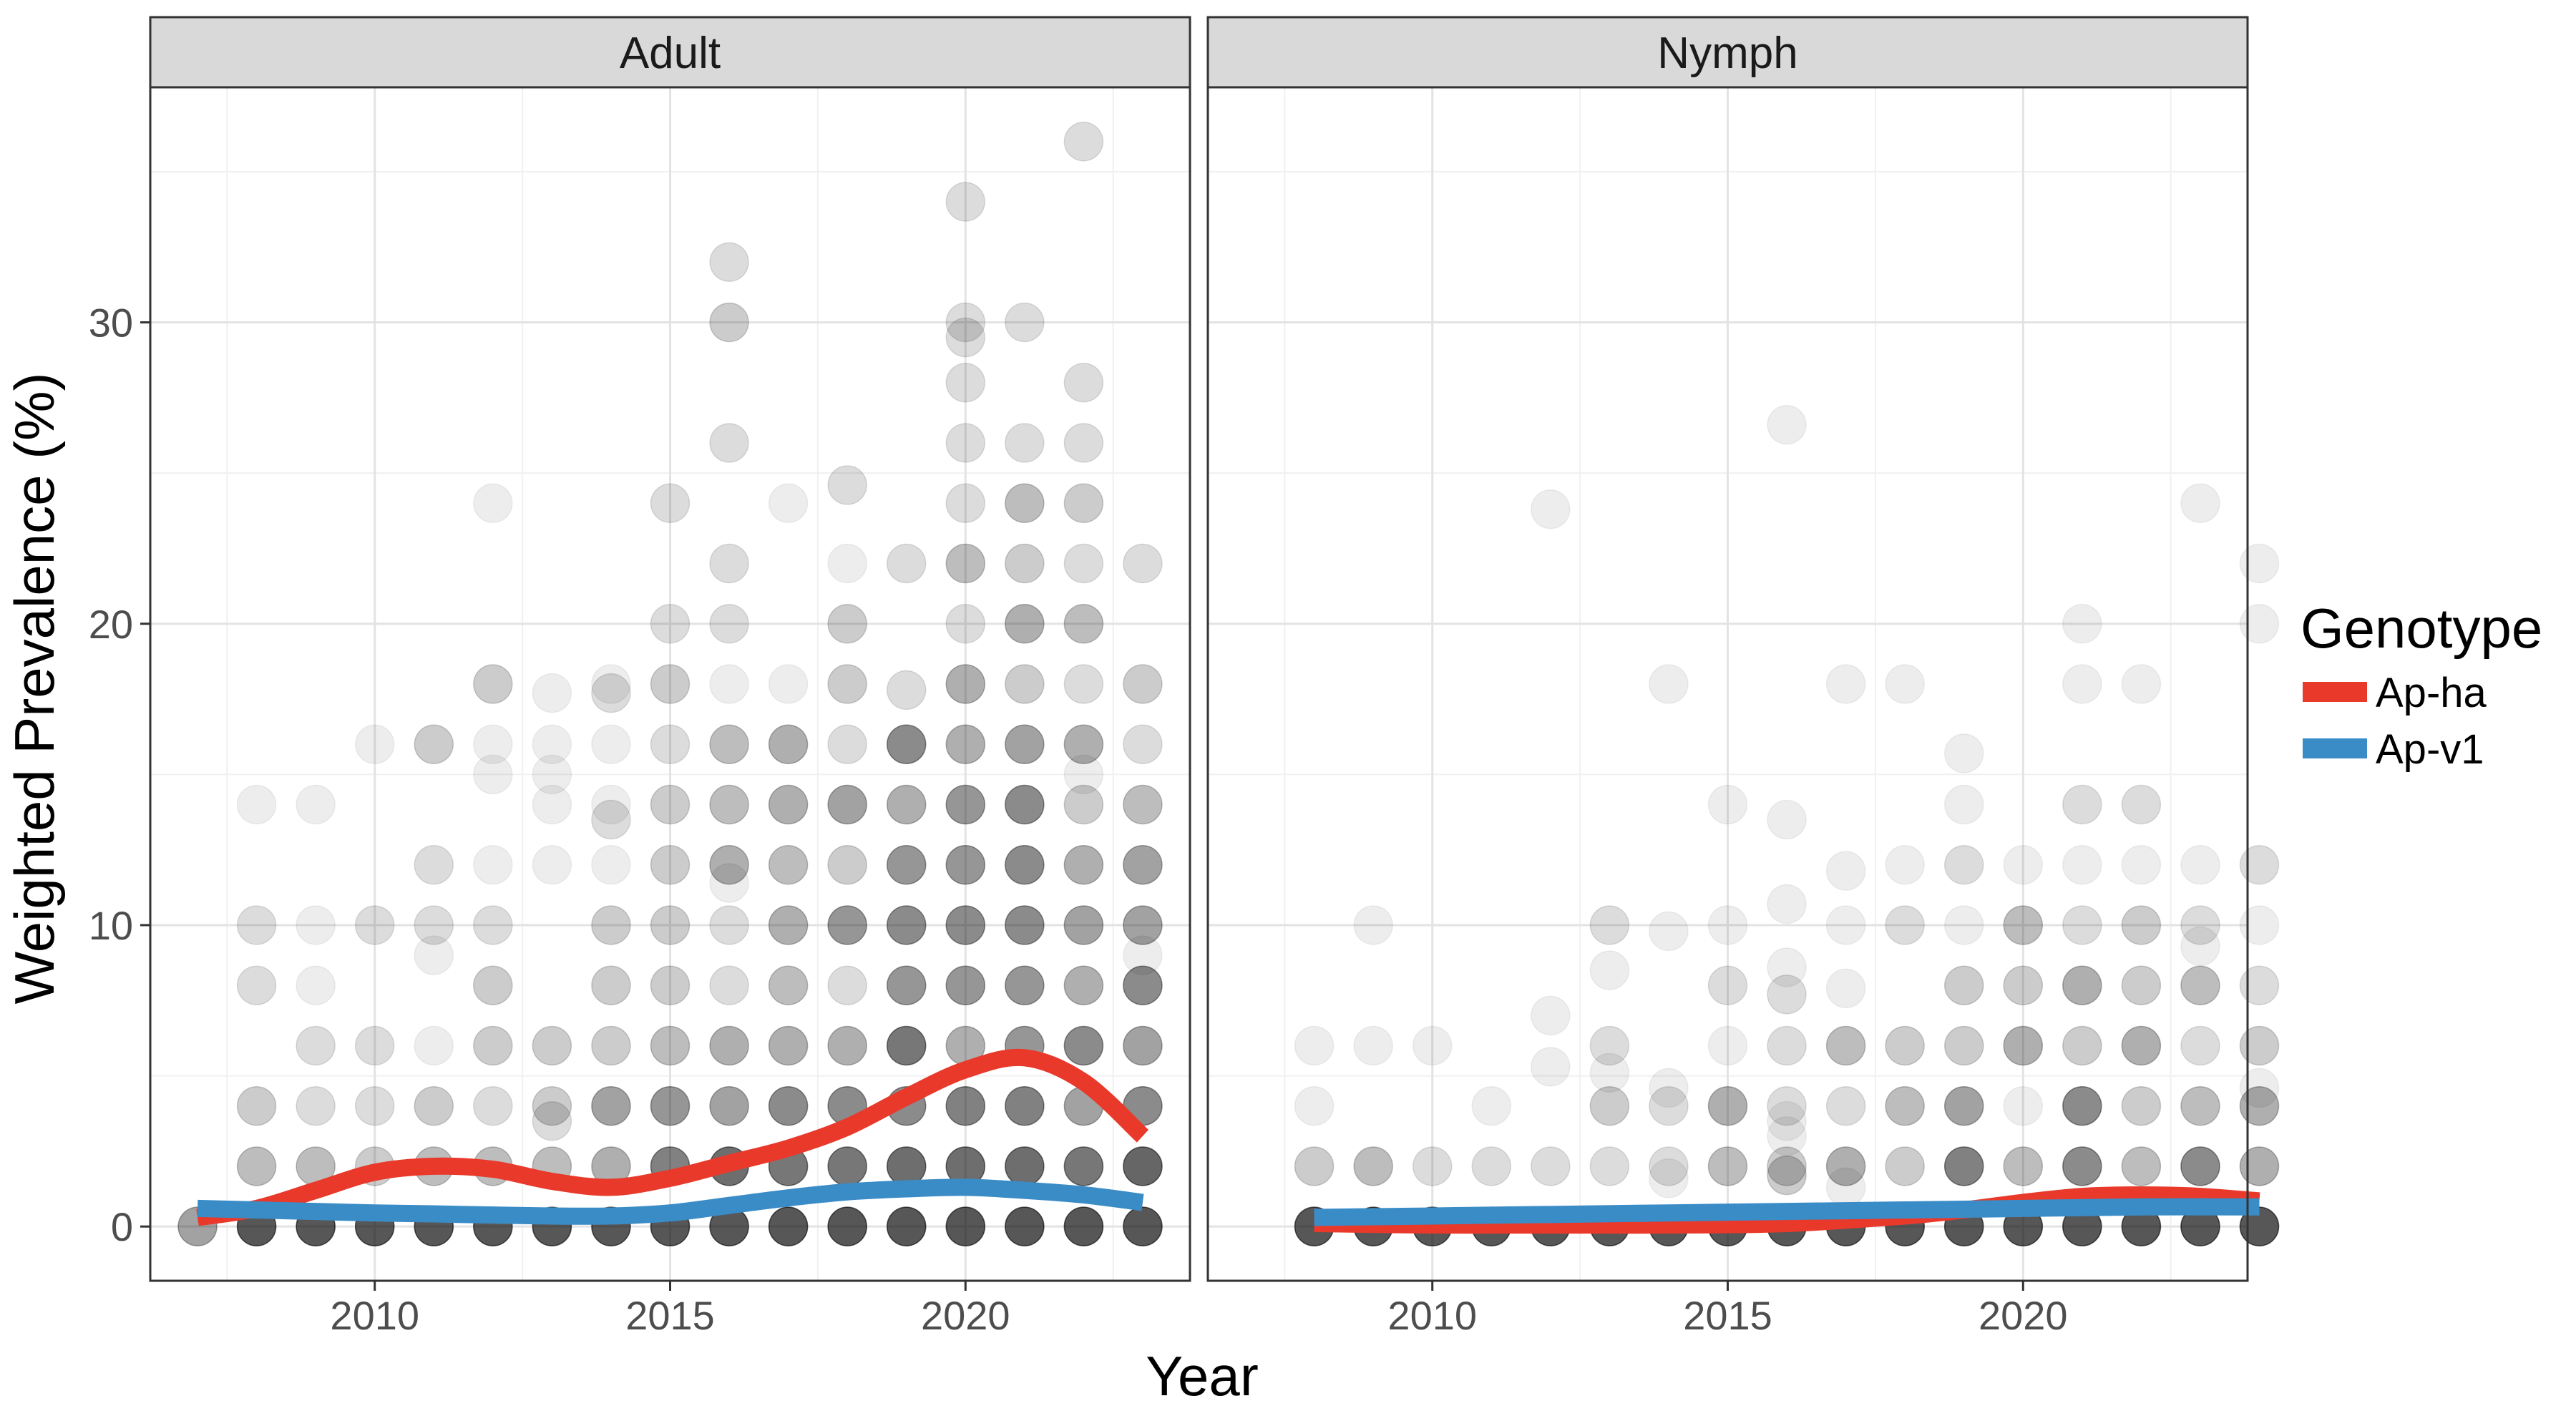 The image size is (2576, 1416). What do you see at coordinates (2431, 693) in the screenshot?
I see `legend-label-ap-ha: Ap-ha` at bounding box center [2431, 693].